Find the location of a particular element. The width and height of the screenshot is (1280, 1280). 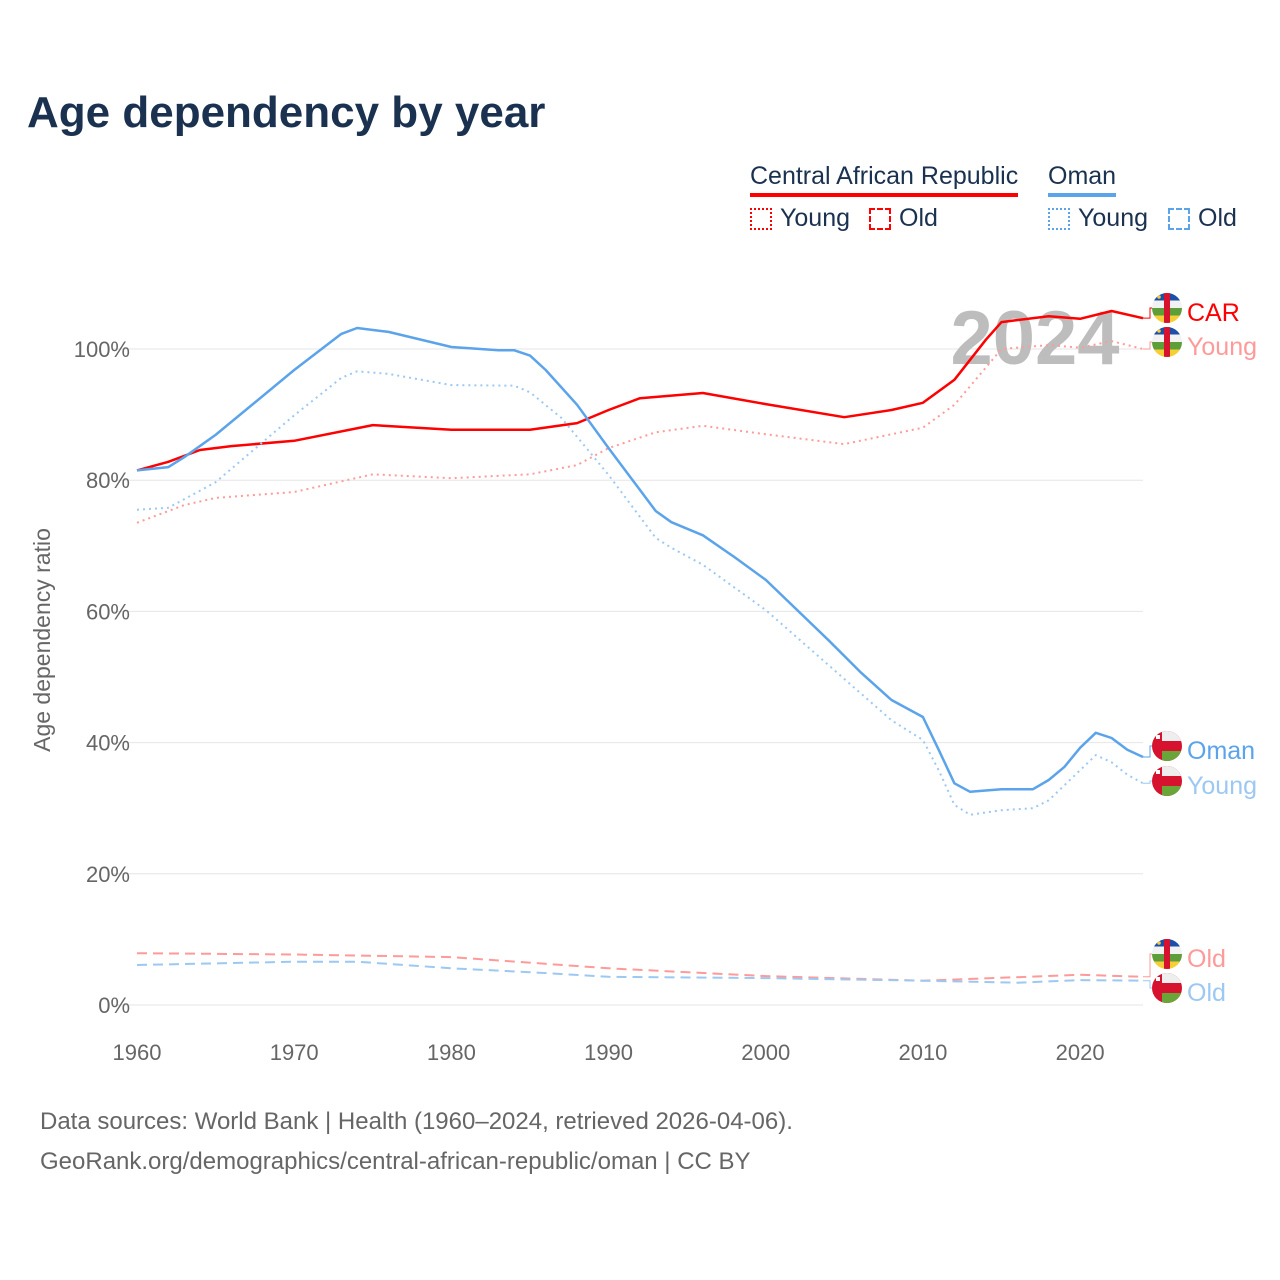

legend-oman-young: Young is located at coordinates (1098, 218).